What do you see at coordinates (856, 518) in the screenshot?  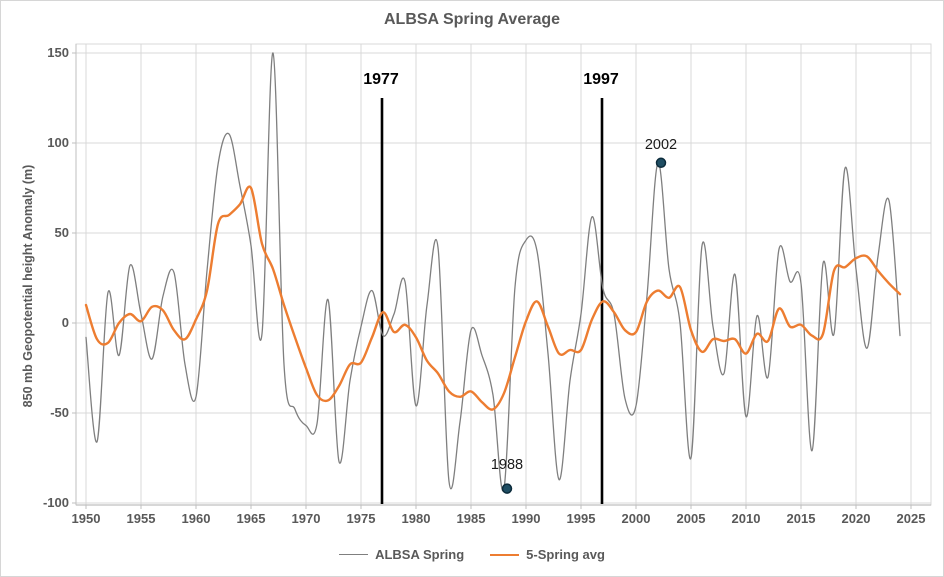 I see `x-tick-label: 2020` at bounding box center [856, 518].